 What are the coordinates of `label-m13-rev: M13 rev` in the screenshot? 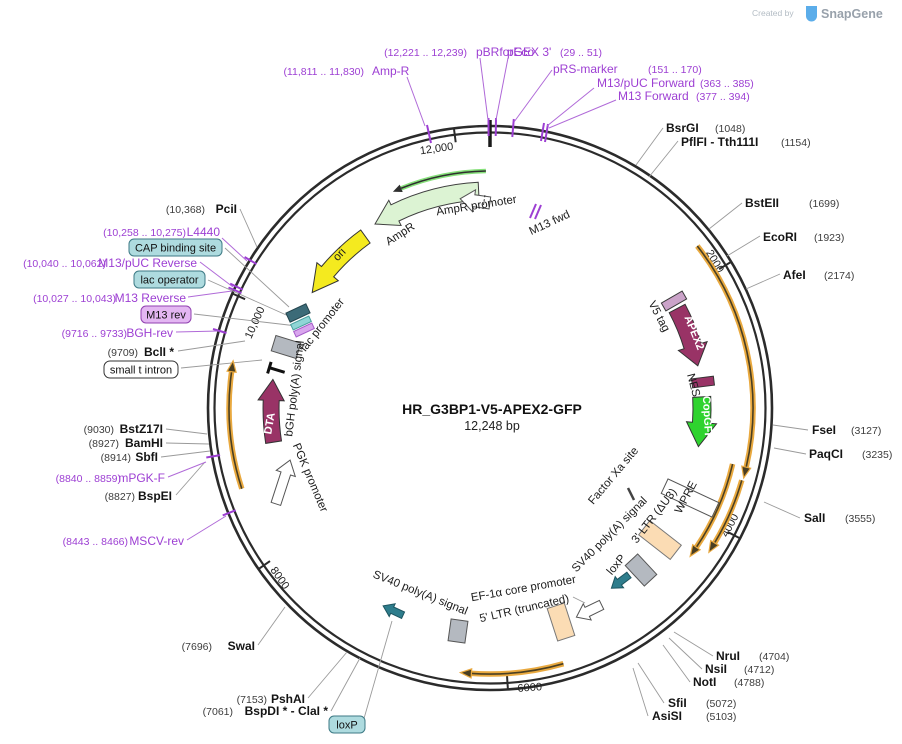 It's located at (166, 316).